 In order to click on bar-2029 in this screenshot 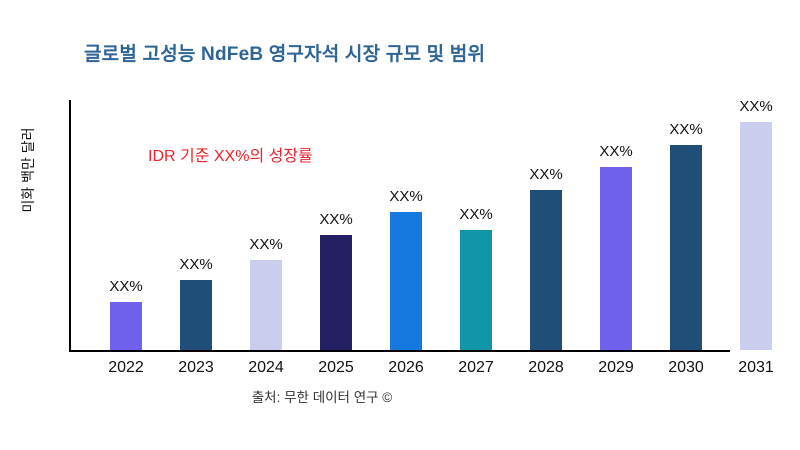, I will do `click(616, 258)`.